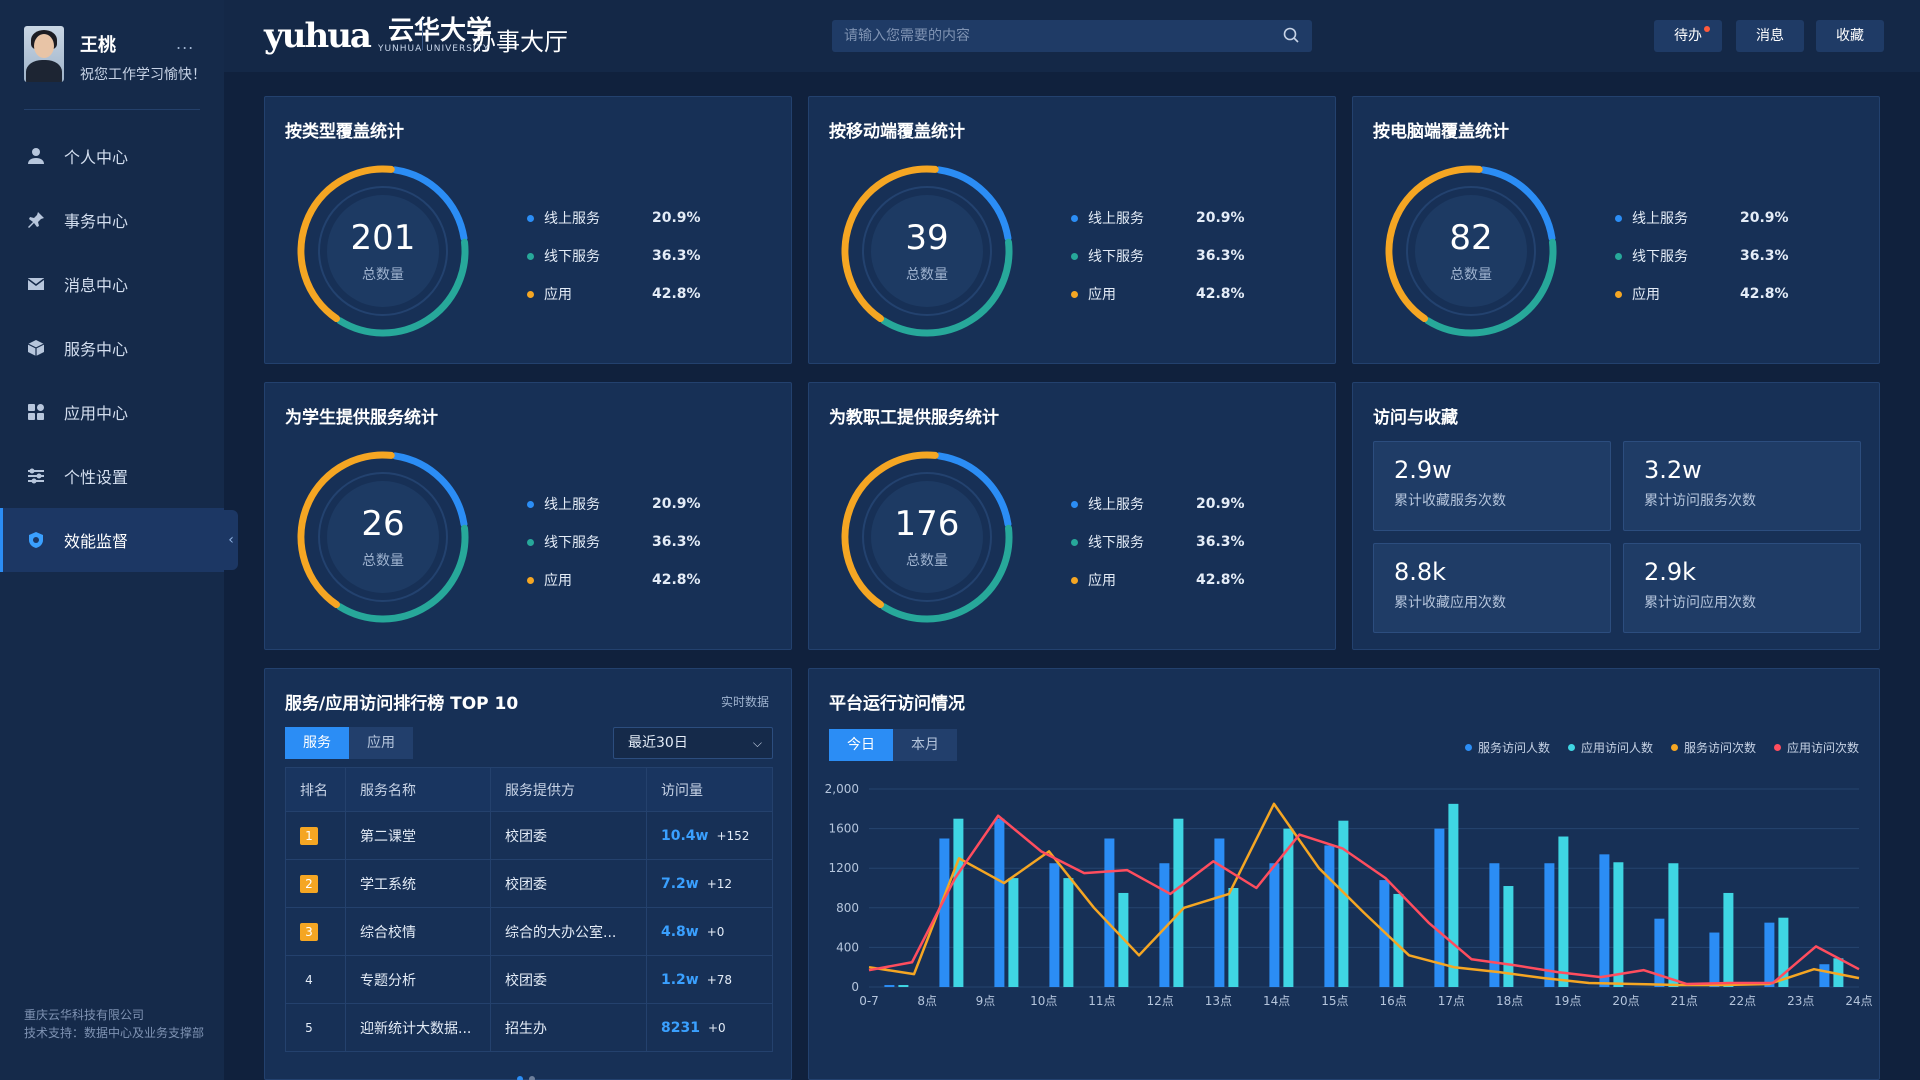  What do you see at coordinates (529, 979) in the screenshot?
I see `table-row: 4 专题分析 校团委 1.2w +78` at bounding box center [529, 979].